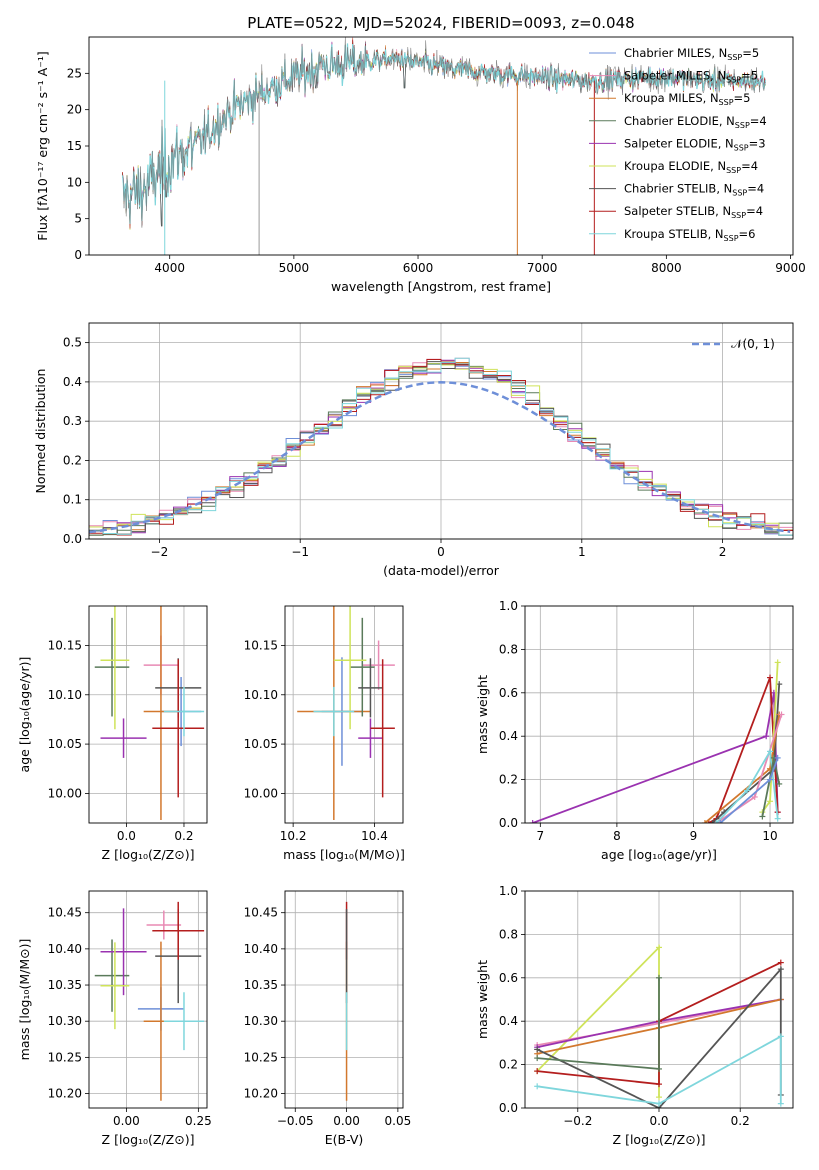  I want to click on legend-entry: Kroupa MILES, NSSP=5, so click(687, 99).